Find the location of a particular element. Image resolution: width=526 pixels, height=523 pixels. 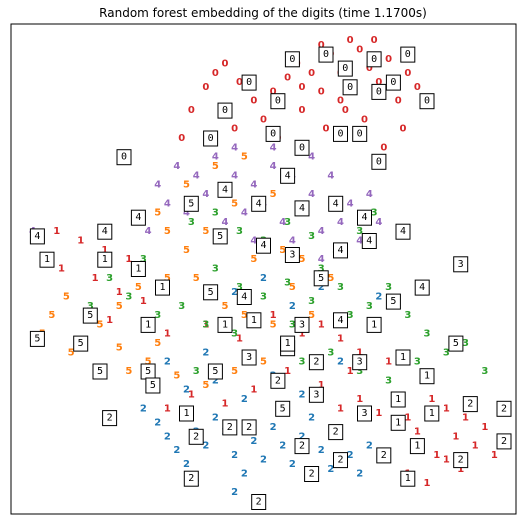

digit-point-2: 2 is located at coordinates (273, 427).